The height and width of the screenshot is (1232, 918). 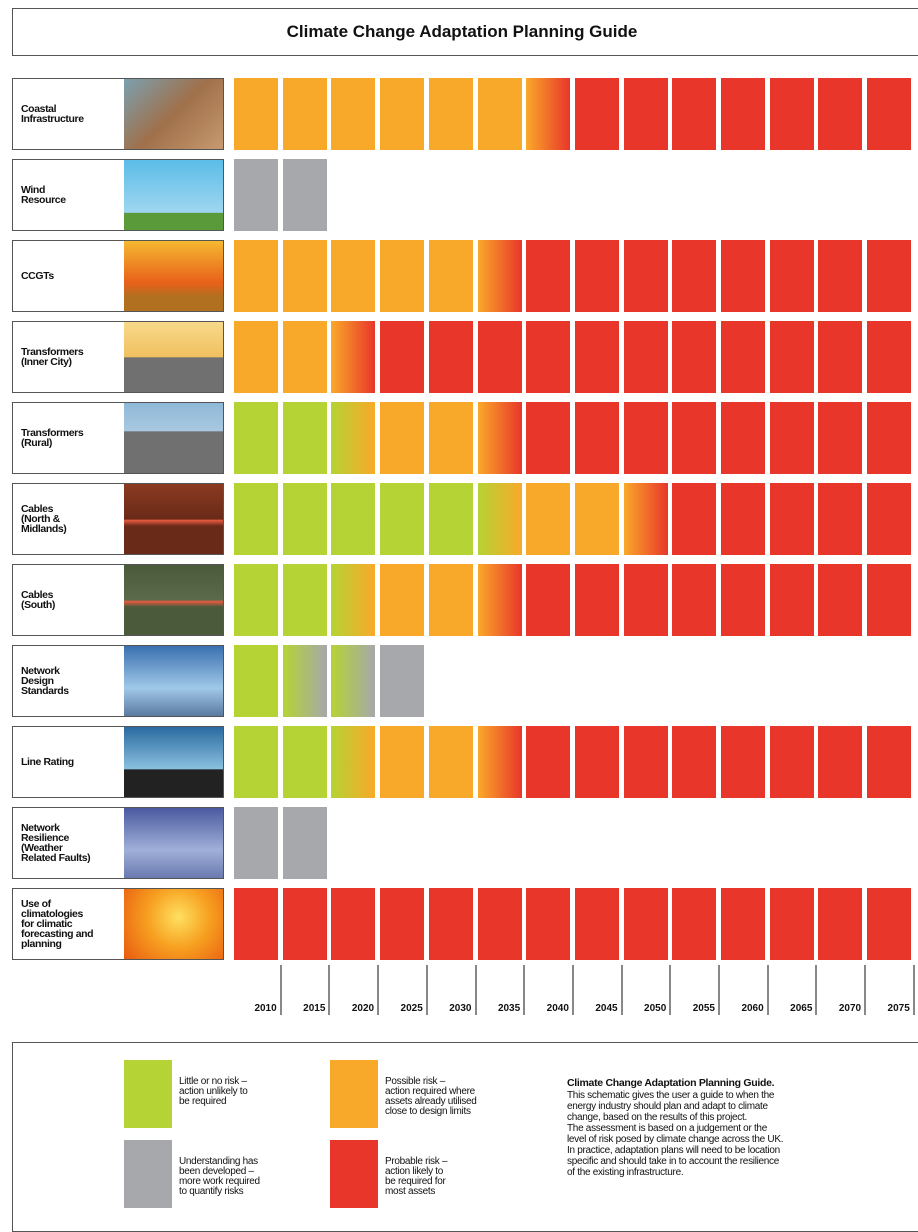 What do you see at coordinates (38, 605) in the screenshot?
I see `row-label: (South)` at bounding box center [38, 605].